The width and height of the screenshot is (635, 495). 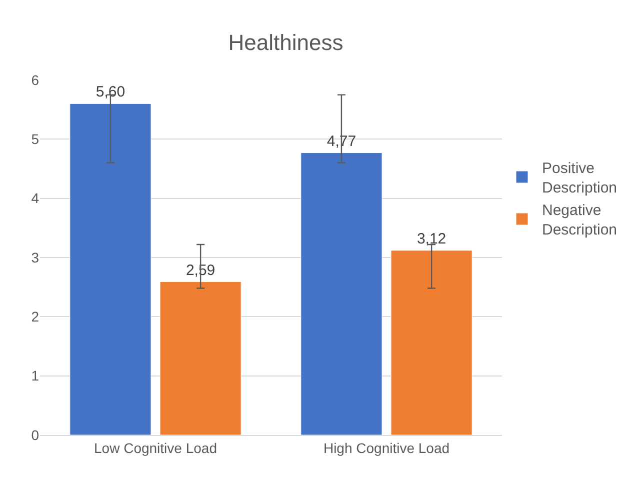 I want to click on legend-label: Negative Description, so click(x=580, y=220).